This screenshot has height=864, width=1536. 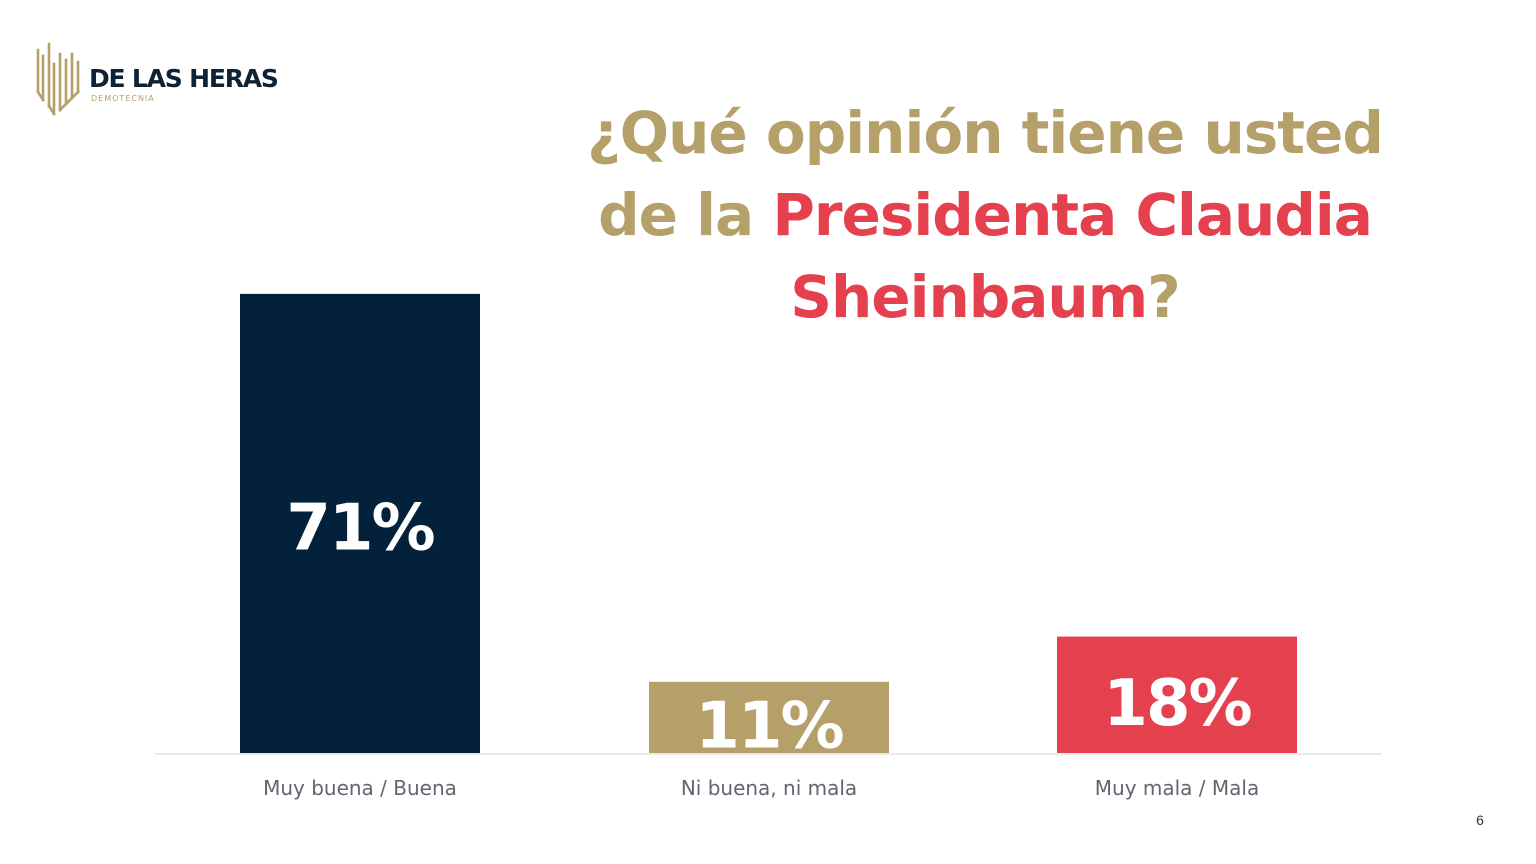 I want to click on title-line-2: de la Presidenta Claudia, so click(x=985, y=215).